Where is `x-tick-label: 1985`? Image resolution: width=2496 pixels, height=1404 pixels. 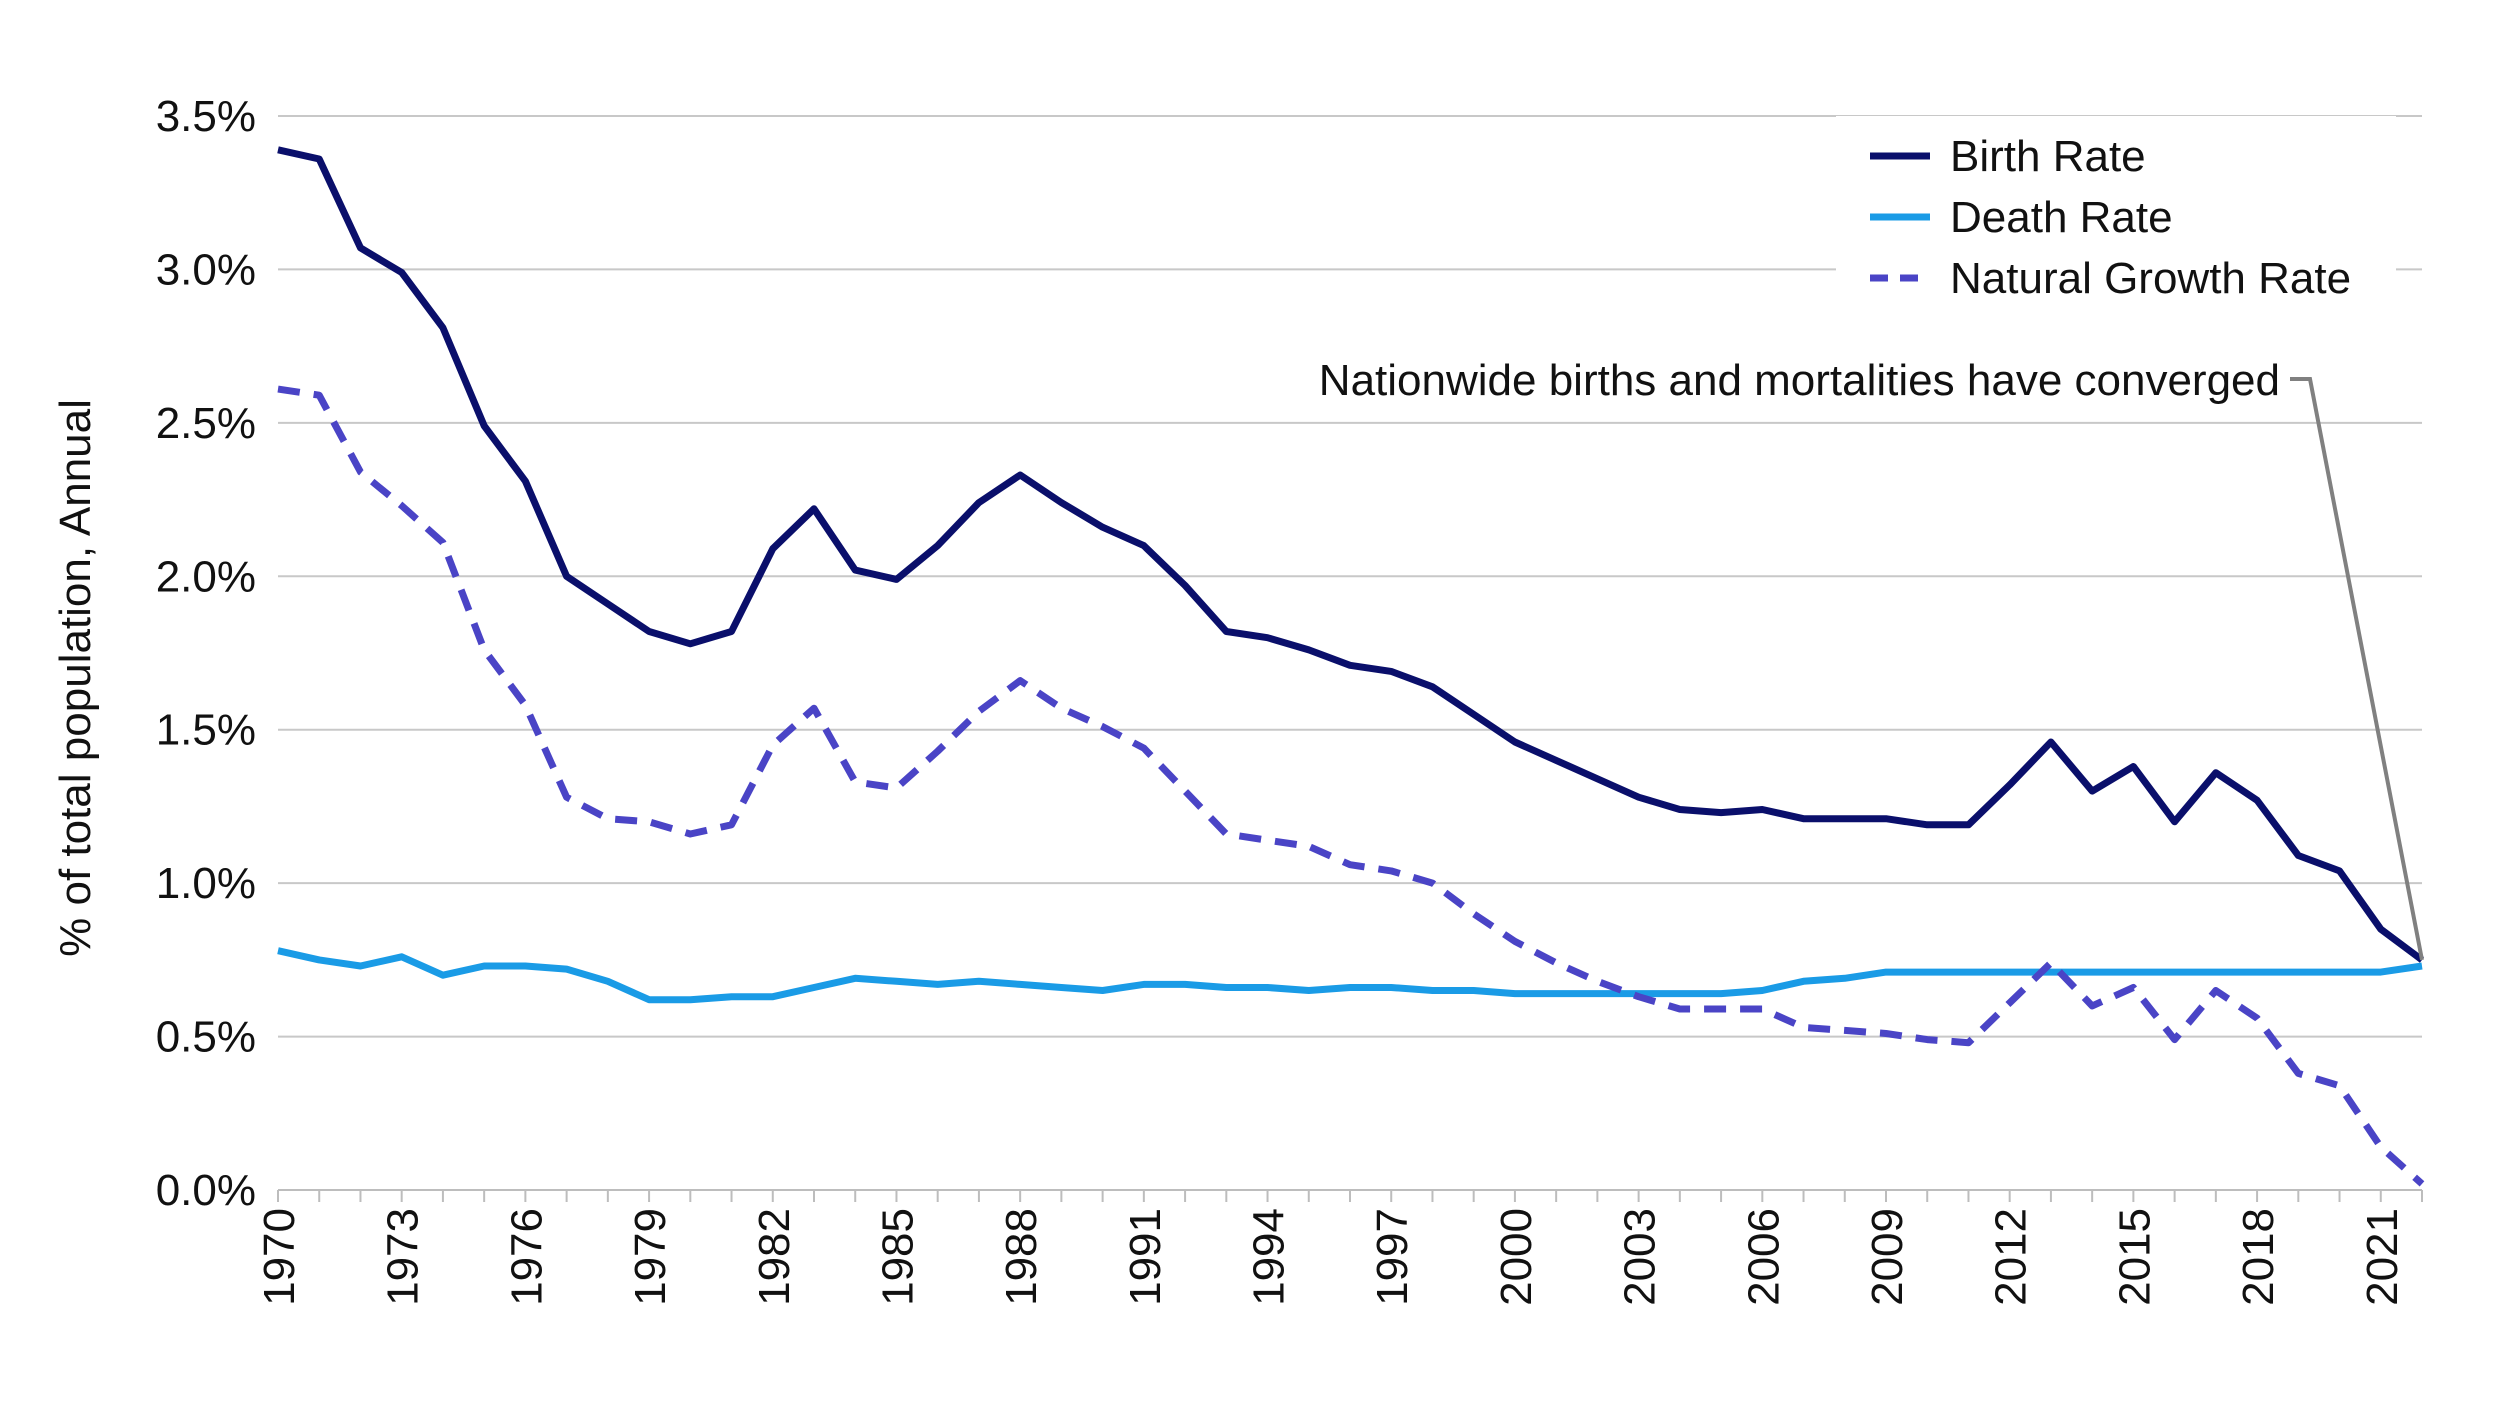 x-tick-label: 1985 is located at coordinates (897, 1257).